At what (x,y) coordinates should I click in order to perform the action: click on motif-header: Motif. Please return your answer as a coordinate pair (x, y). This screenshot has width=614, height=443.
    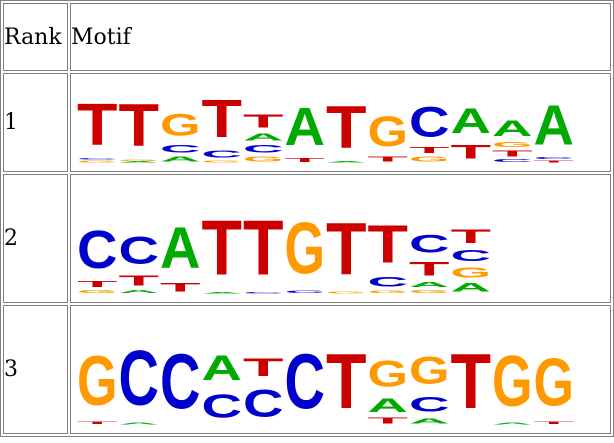
    Looking at the image, I should click on (340, 37).